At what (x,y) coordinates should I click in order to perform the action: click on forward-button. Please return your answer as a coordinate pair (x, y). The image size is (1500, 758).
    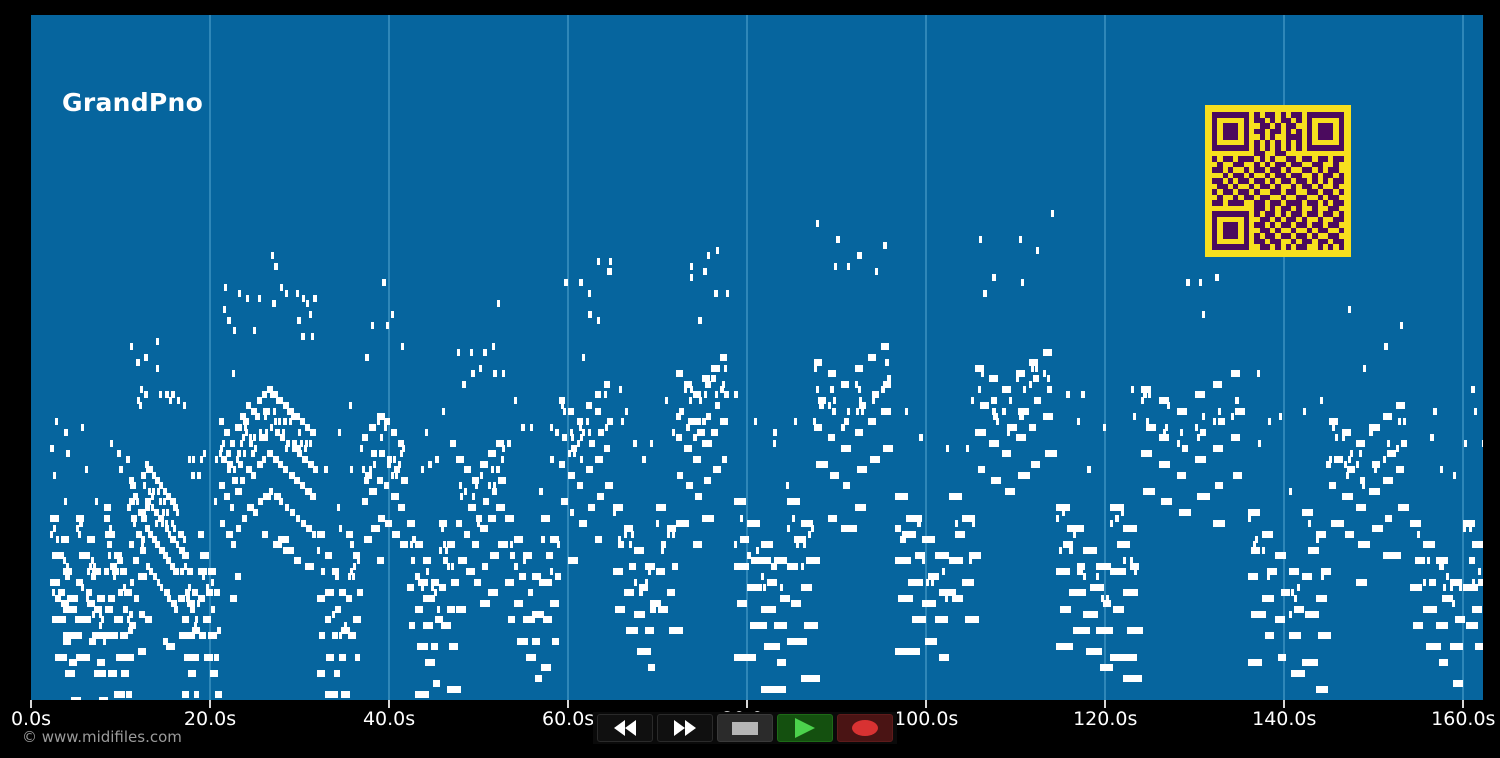
    Looking at the image, I should click on (685, 728).